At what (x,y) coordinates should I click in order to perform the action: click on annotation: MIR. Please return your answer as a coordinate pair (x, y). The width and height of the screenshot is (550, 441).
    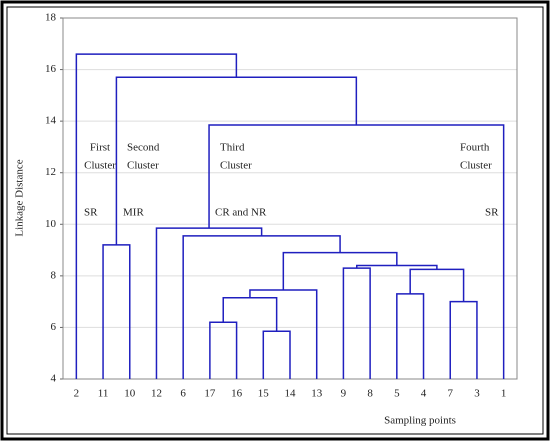
    Looking at the image, I should click on (133, 213).